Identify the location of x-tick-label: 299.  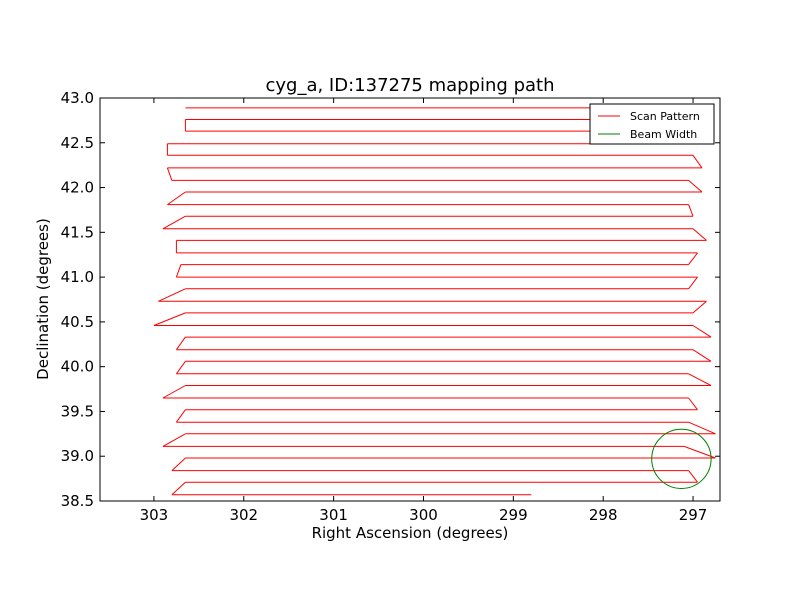
(513, 515).